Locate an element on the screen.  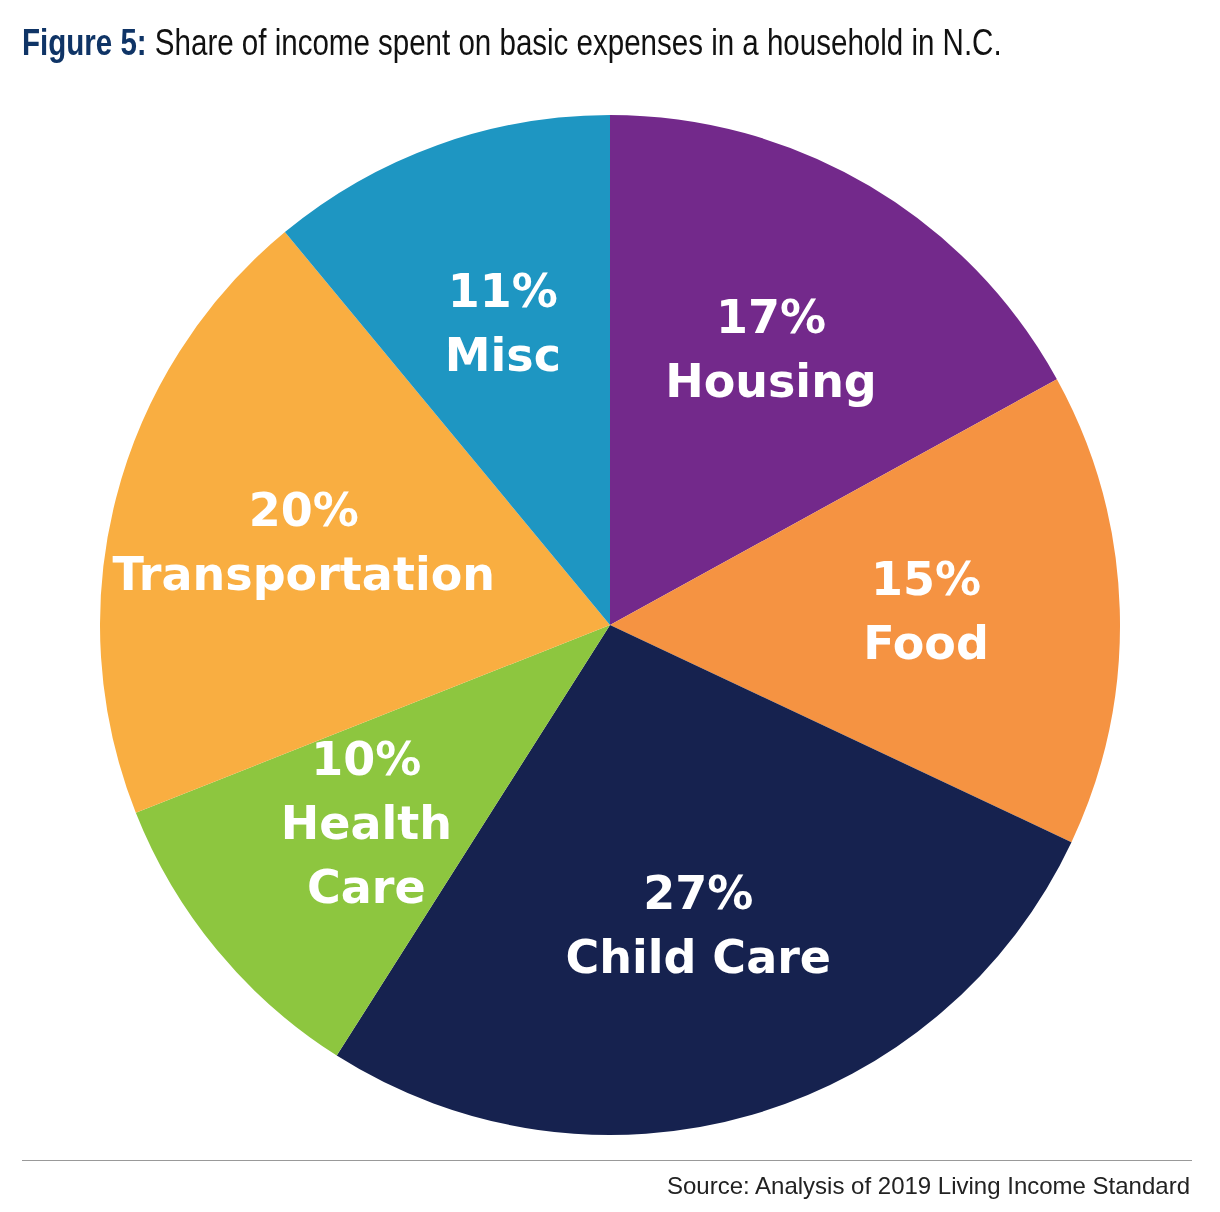
slice-label: Transportation is located at coordinates (304, 574).